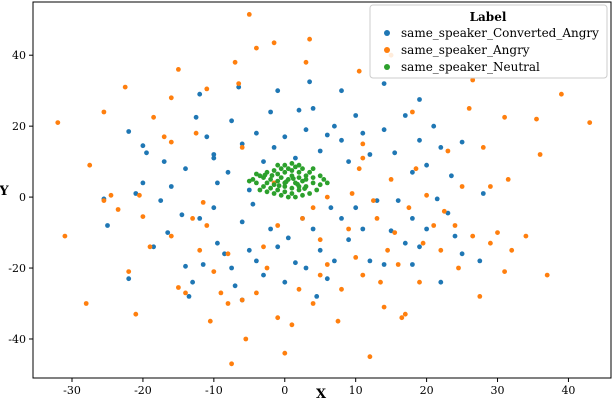 Image resolution: width=614 pixels, height=400 pixels. Describe the element at coordinates (19, 55) in the screenshot. I see `y-tick-label: 40` at that location.